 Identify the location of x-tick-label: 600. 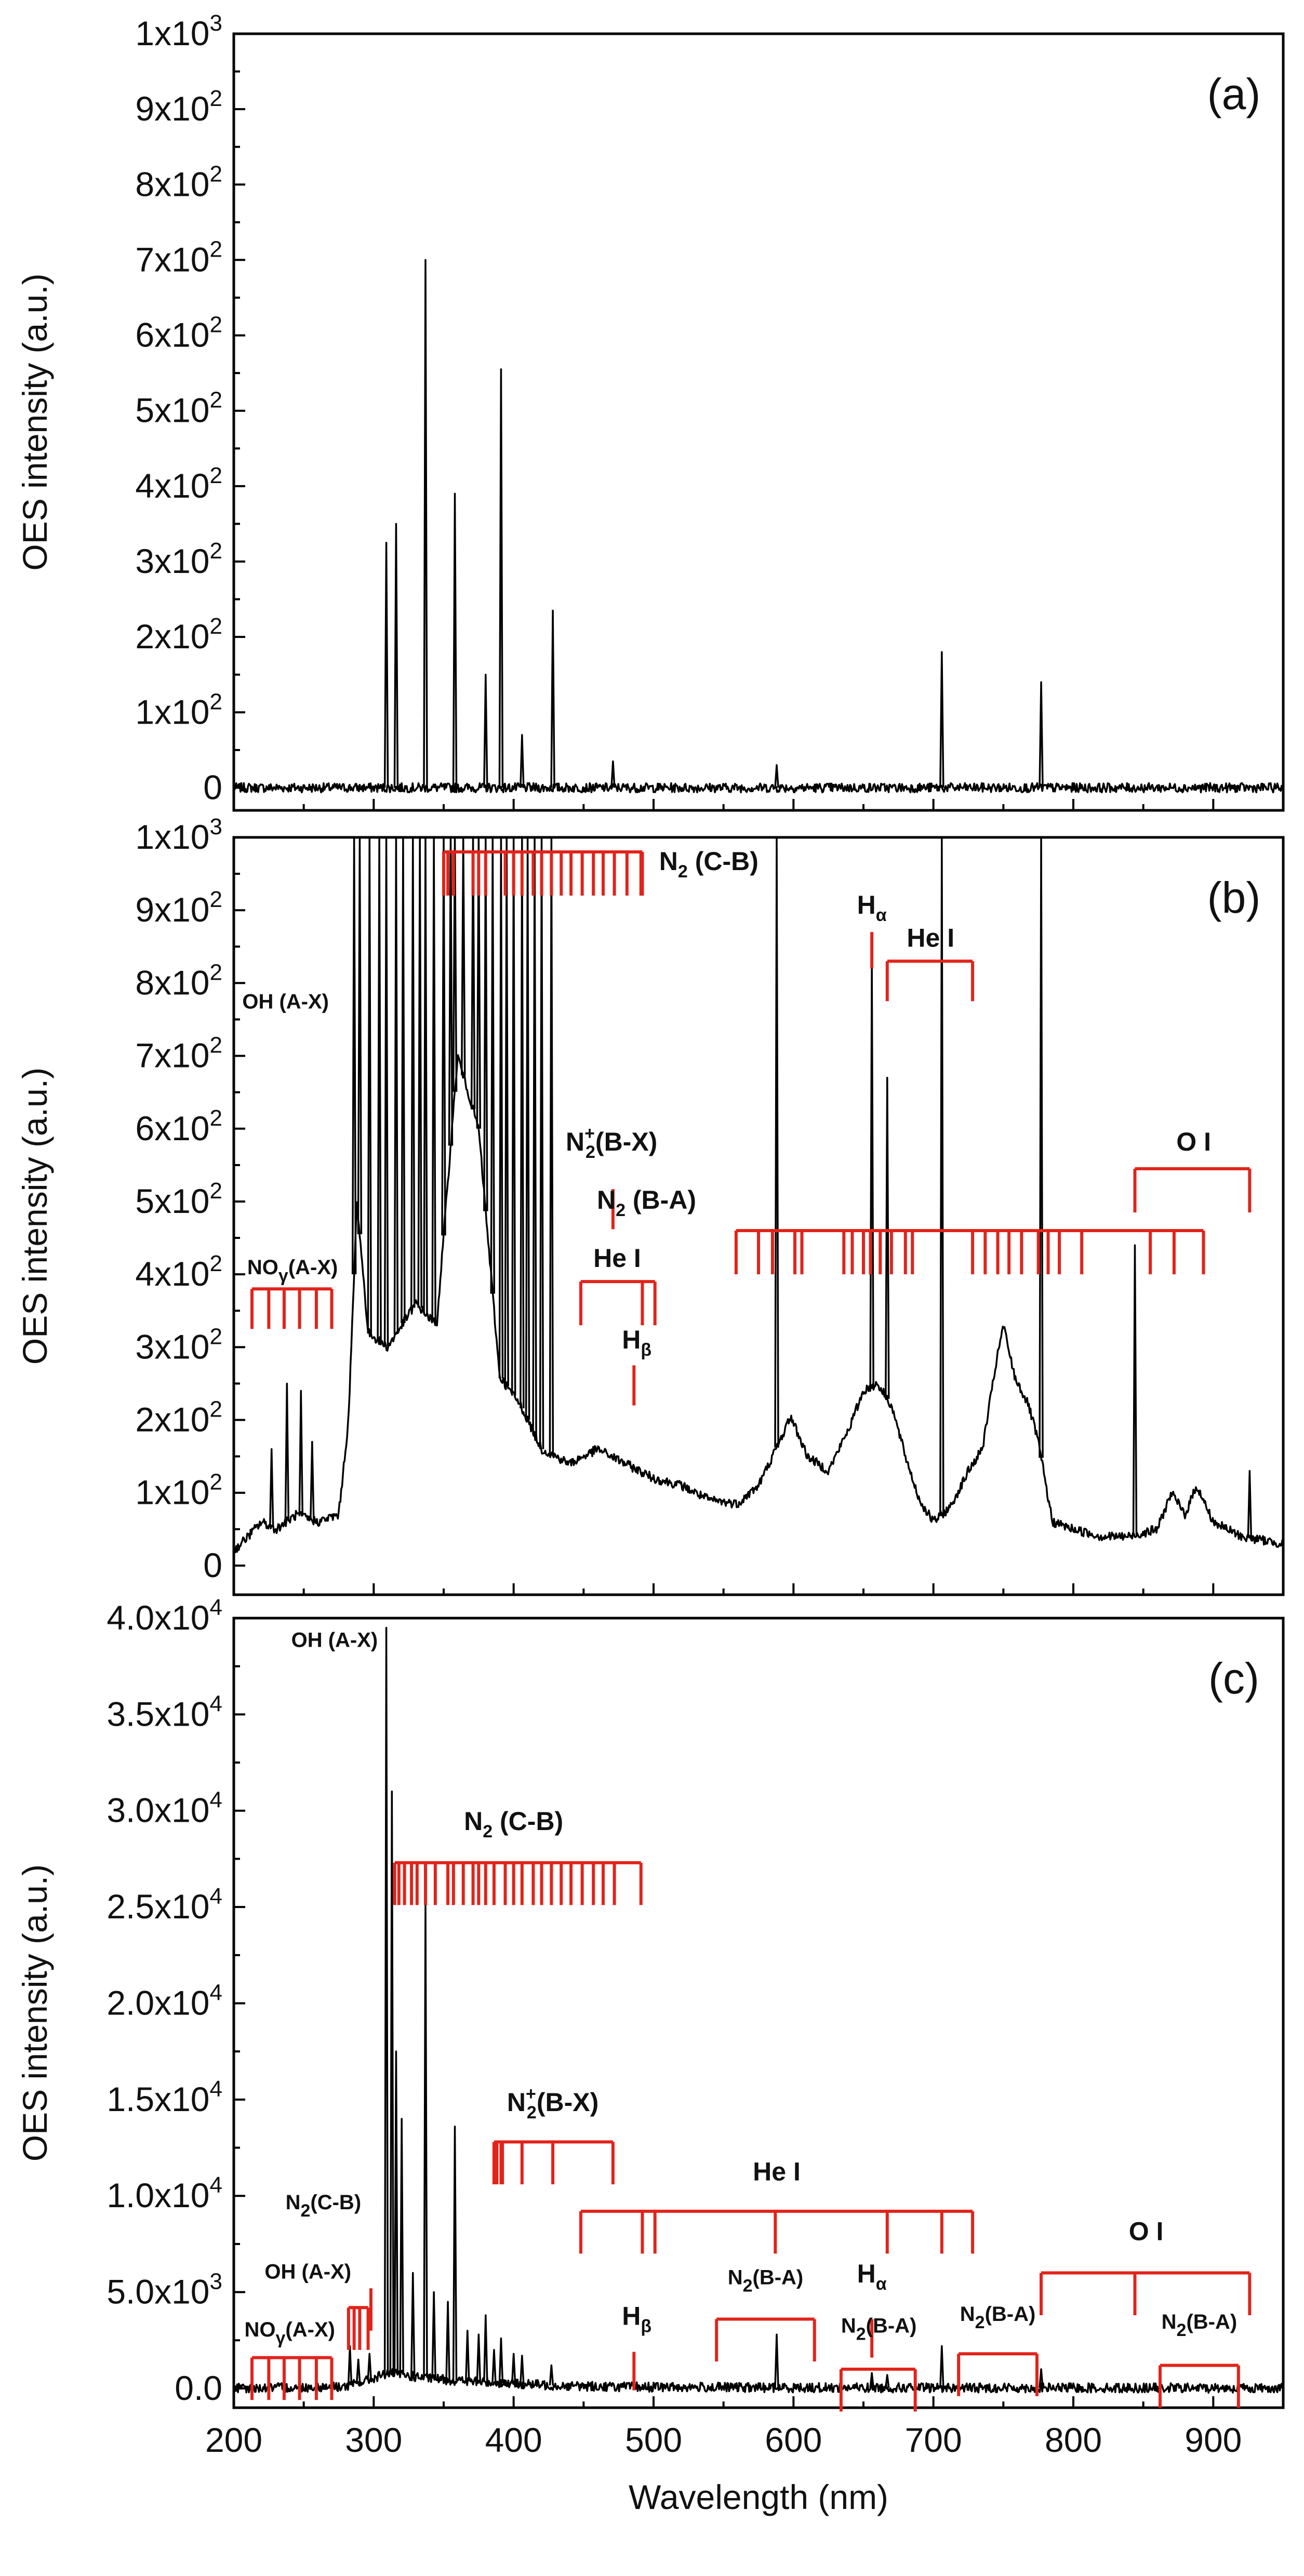
(794, 2440).